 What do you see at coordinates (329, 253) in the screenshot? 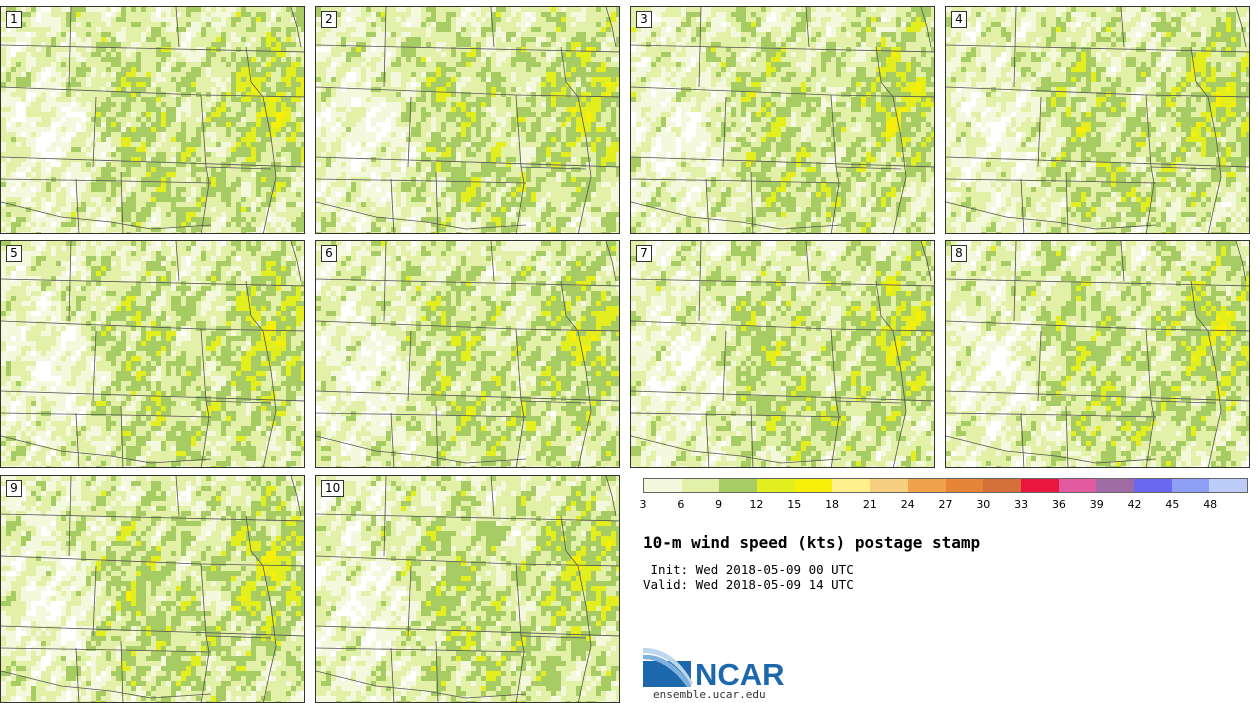
I see `member-label: 6` at bounding box center [329, 253].